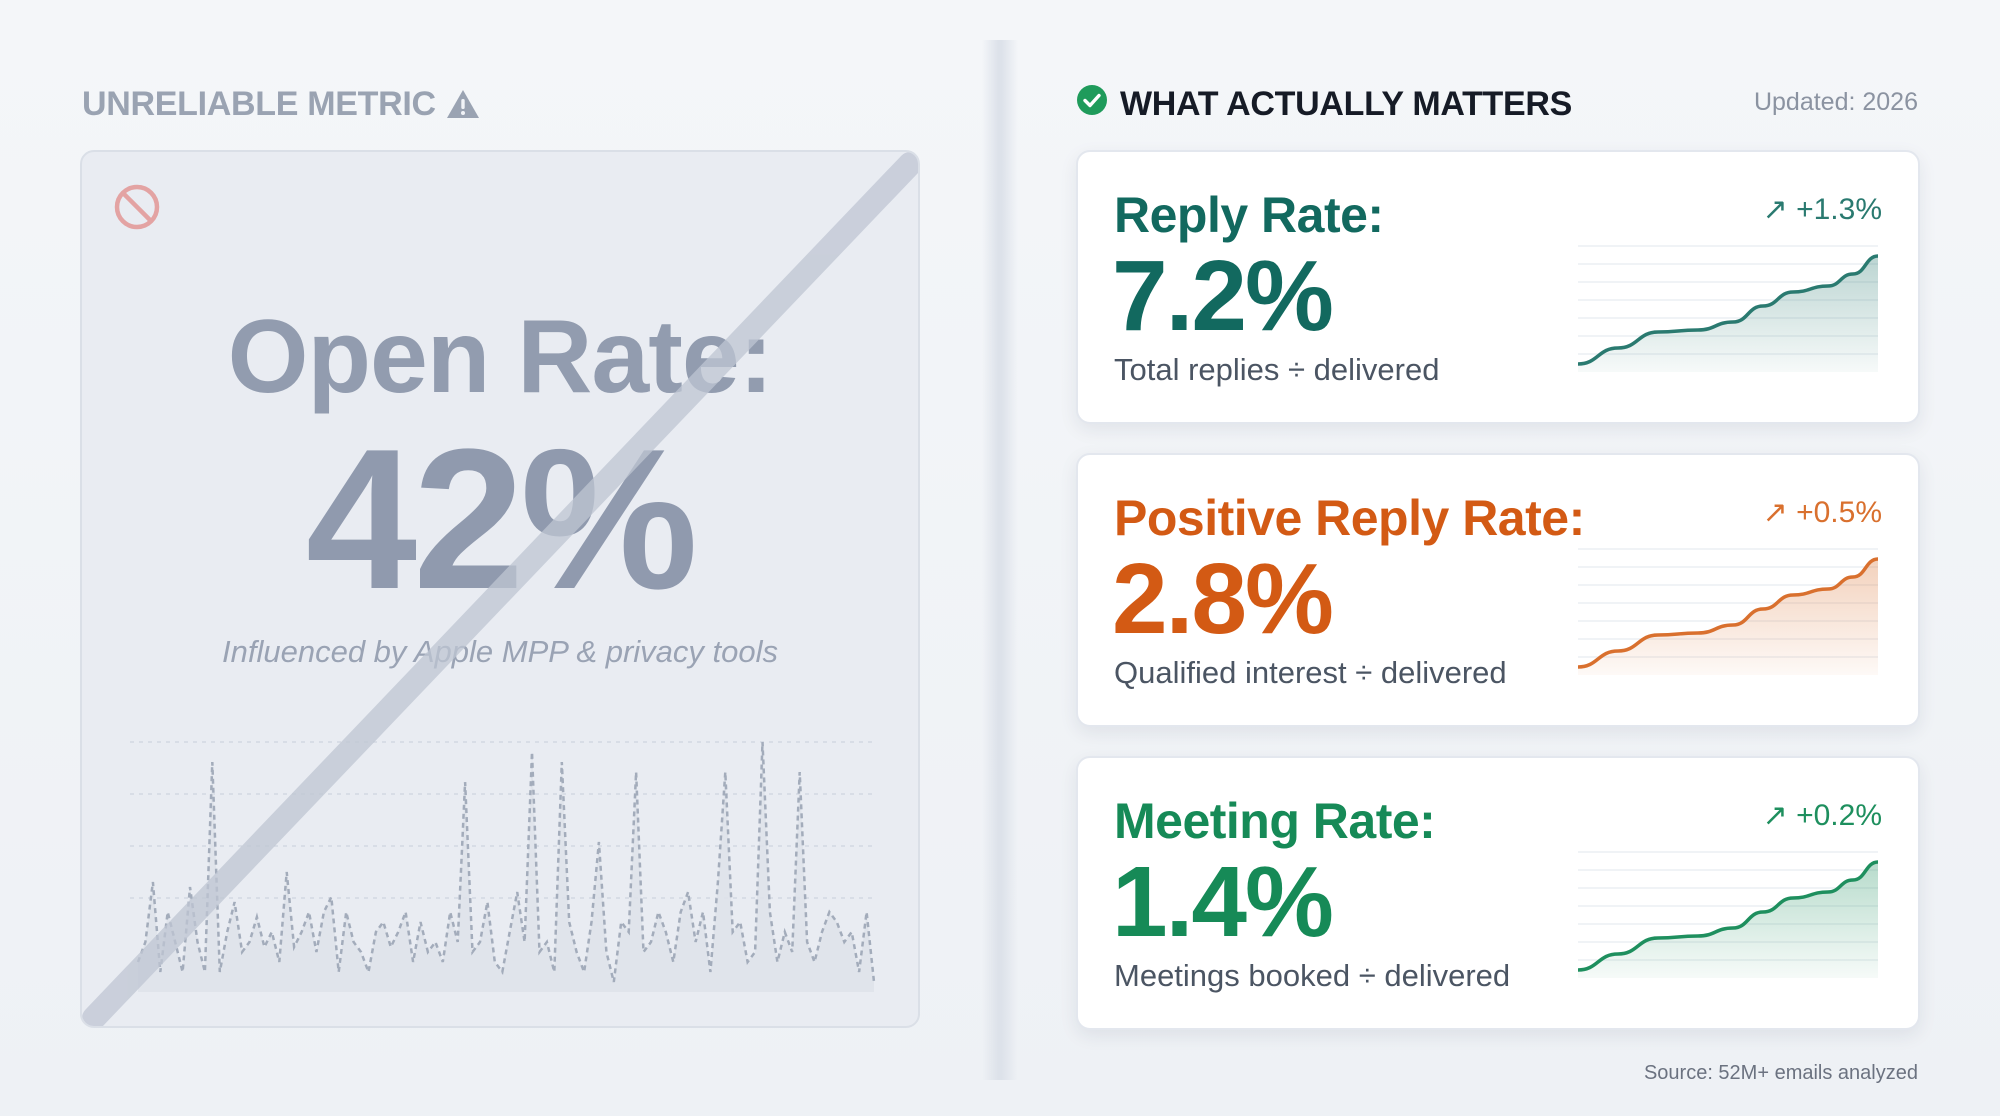  What do you see at coordinates (1312, 975) in the screenshot?
I see `metric-description: Meetings booked ÷ delivered` at bounding box center [1312, 975].